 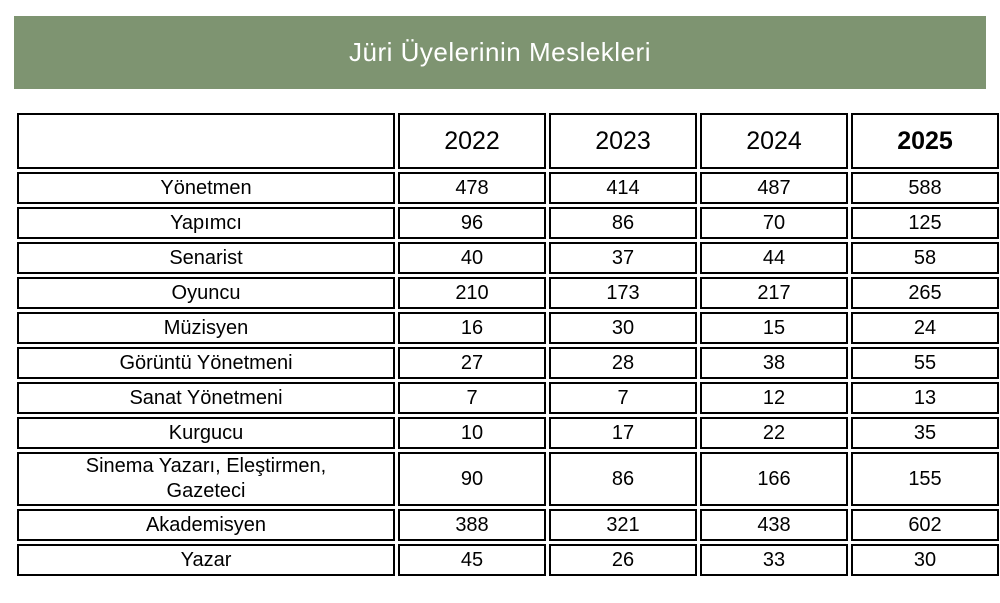 I want to click on value-cell: 96, so click(x=472, y=223).